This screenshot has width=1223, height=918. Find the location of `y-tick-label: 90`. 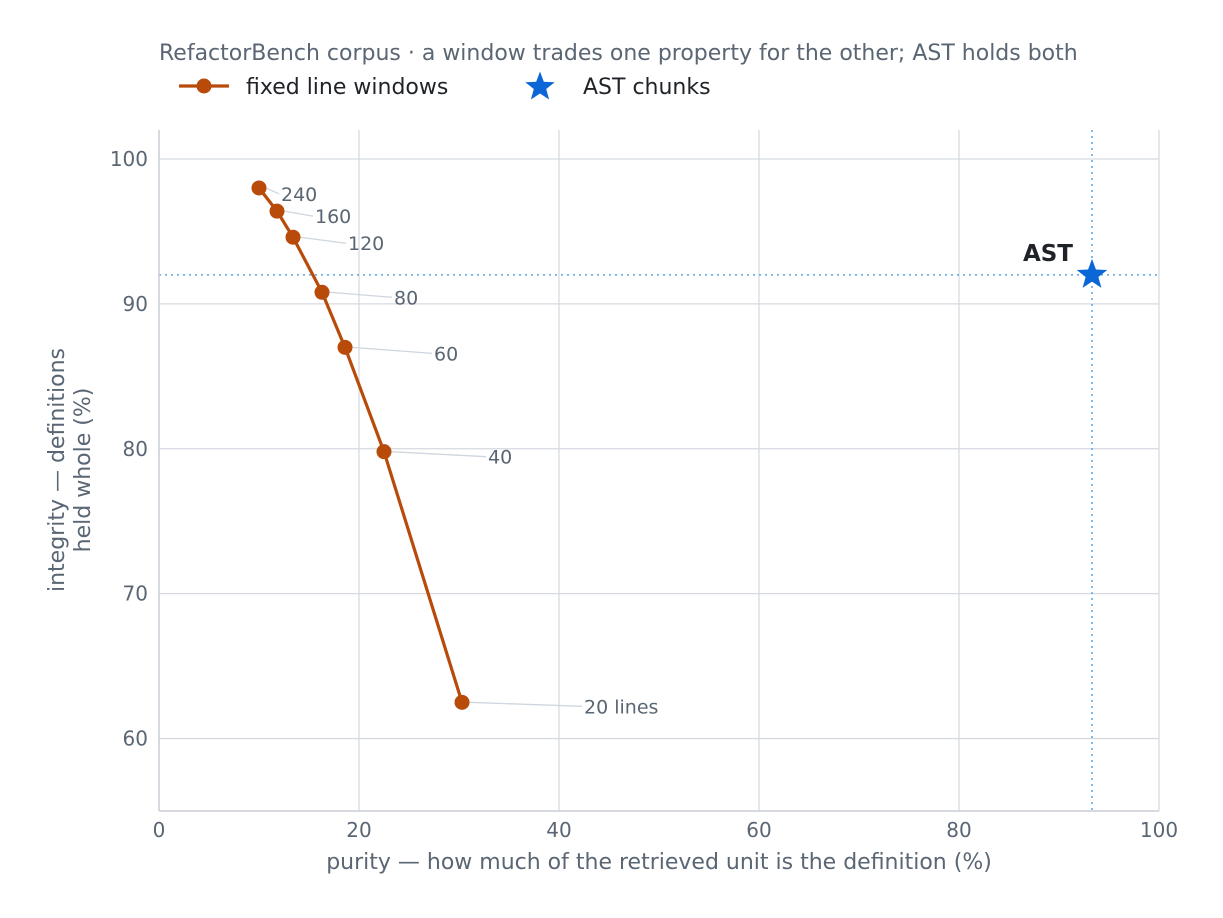

y-tick-label: 90 is located at coordinates (135, 304).